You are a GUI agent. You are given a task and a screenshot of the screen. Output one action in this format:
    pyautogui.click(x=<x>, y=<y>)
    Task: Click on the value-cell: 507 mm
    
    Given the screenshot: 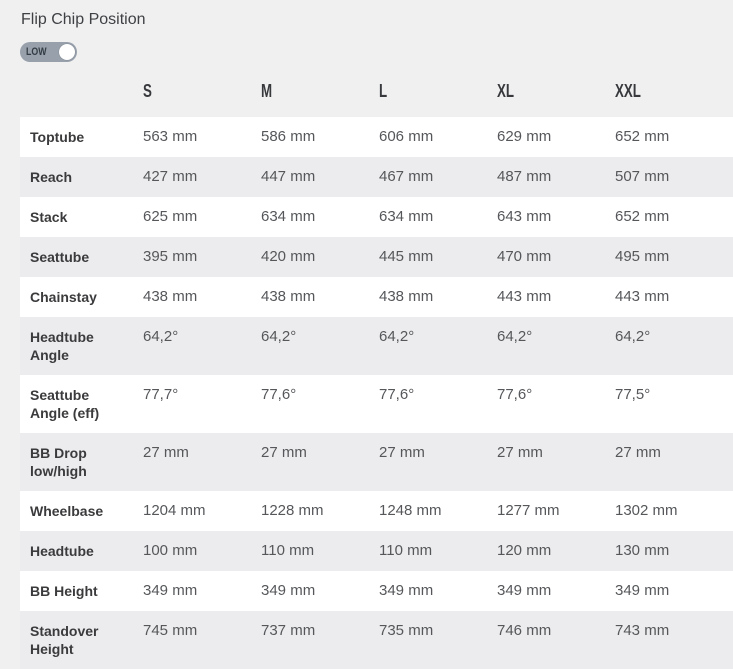 What is the action you would take?
    pyautogui.click(x=642, y=176)
    